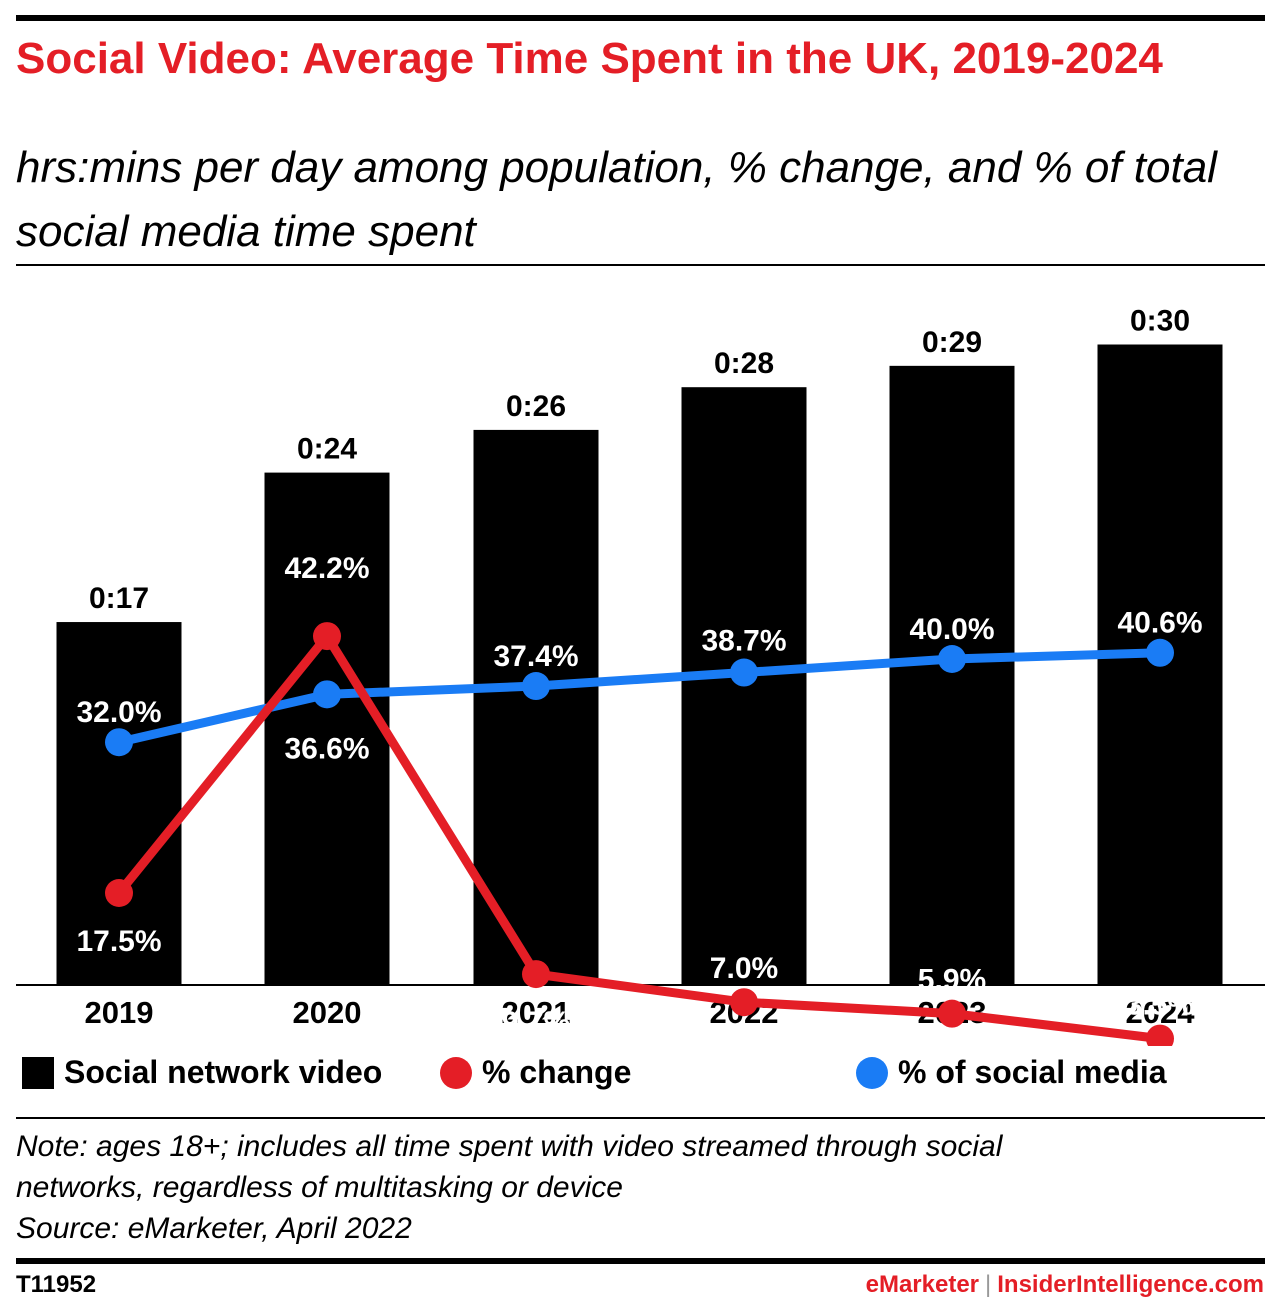  I want to click on x-tick-2024: 2024, so click(1161, 1012).